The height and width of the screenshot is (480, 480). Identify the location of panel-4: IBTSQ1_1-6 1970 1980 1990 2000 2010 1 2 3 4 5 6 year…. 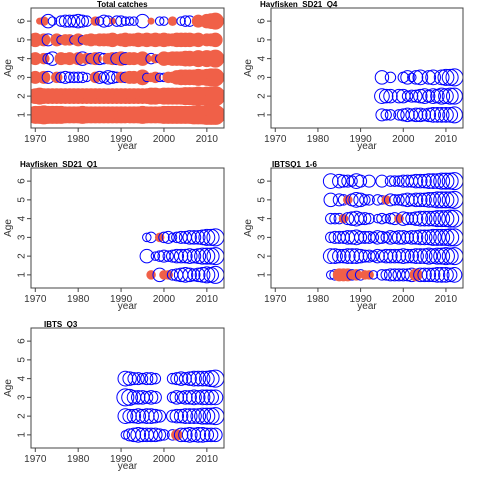
(353, 236).